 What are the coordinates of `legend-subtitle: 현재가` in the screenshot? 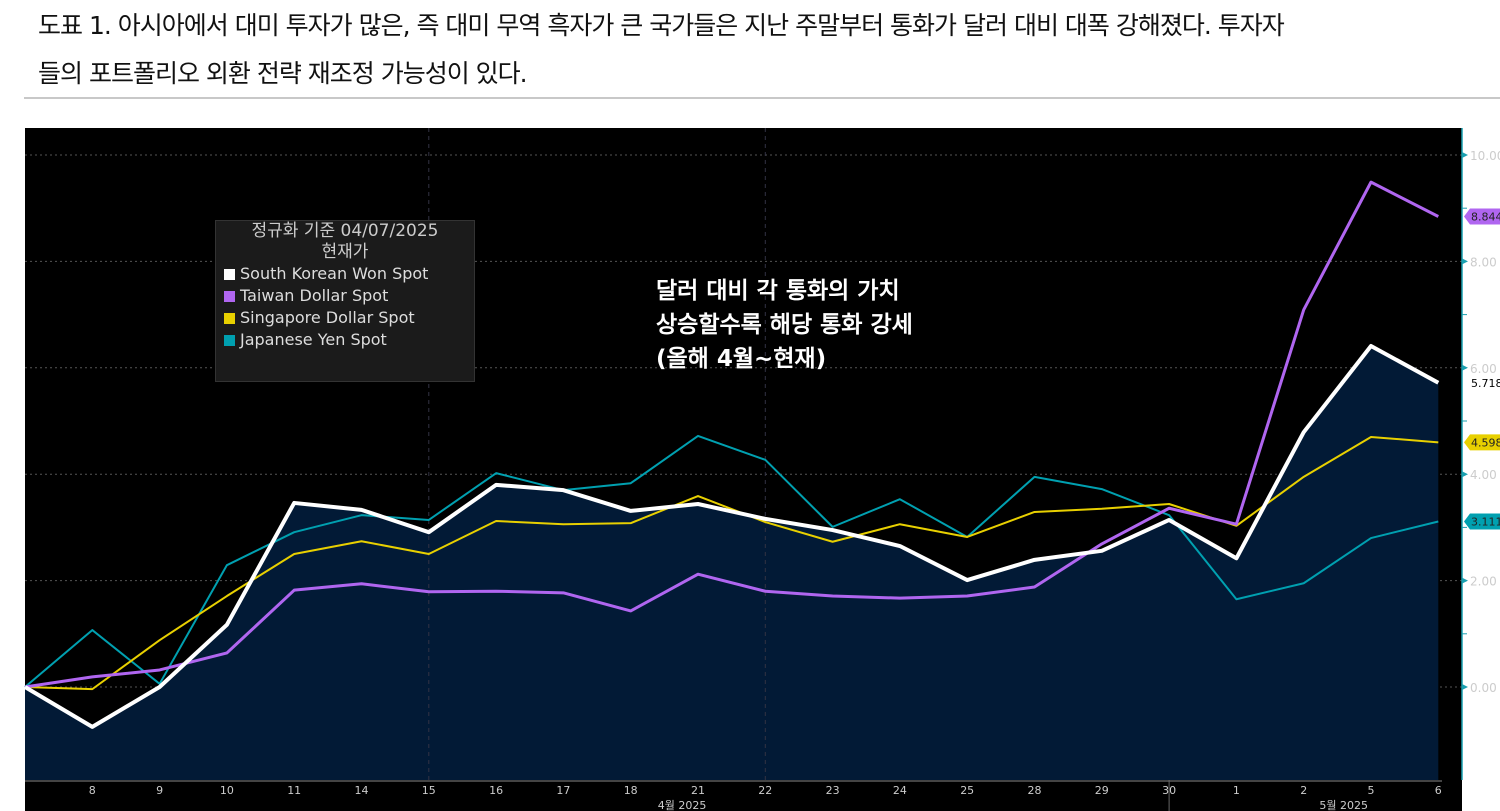 It's located at (345, 252).